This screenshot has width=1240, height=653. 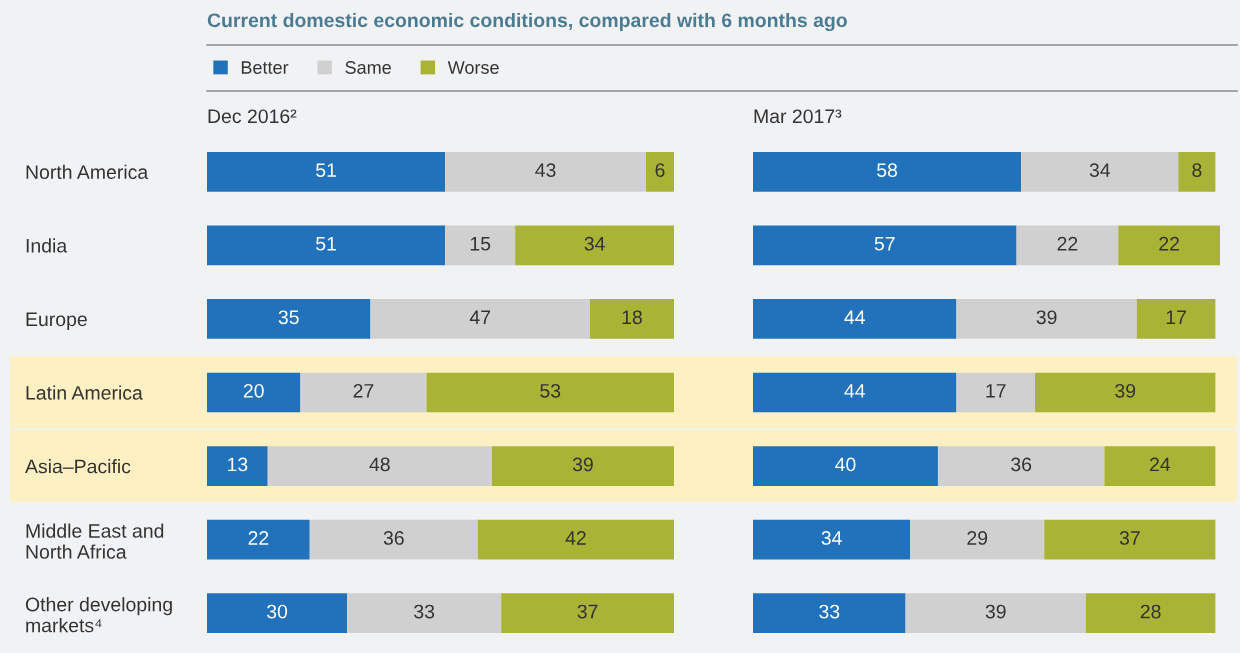 I want to click on legend-label: Worse, so click(x=473, y=67).